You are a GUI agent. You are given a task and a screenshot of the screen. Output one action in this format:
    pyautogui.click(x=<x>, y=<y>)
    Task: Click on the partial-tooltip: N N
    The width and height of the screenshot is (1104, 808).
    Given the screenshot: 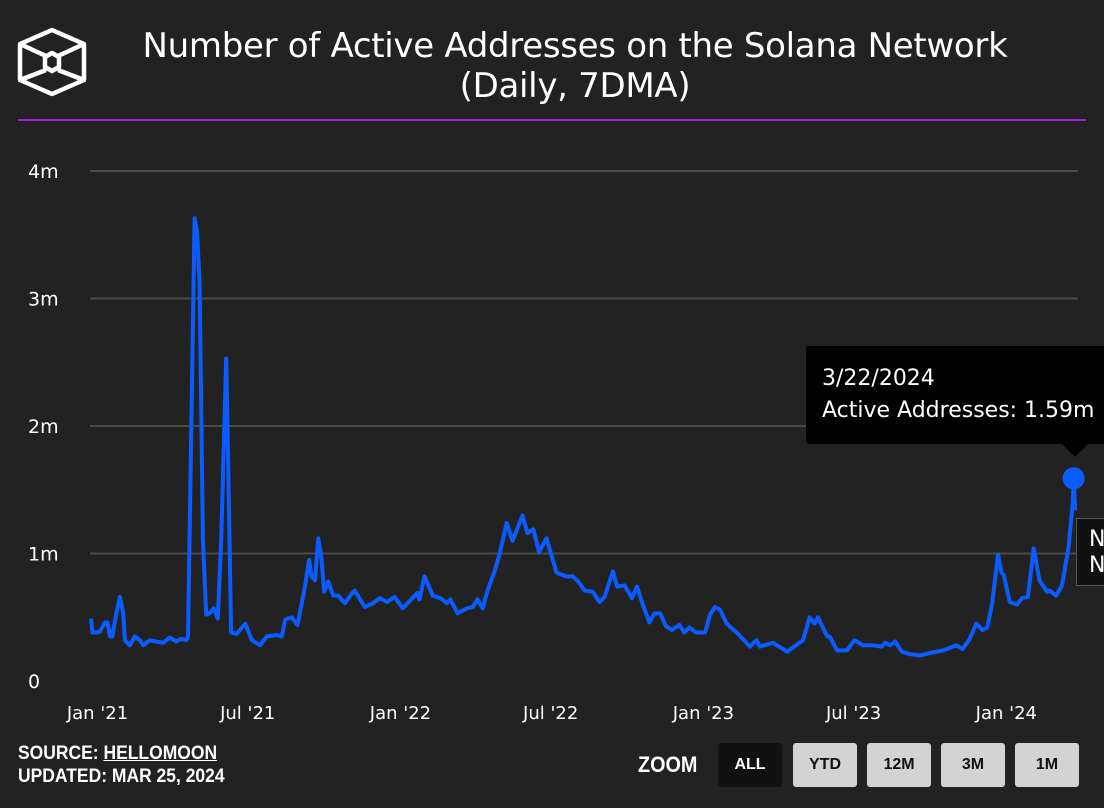 What is the action you would take?
    pyautogui.click(x=1090, y=552)
    